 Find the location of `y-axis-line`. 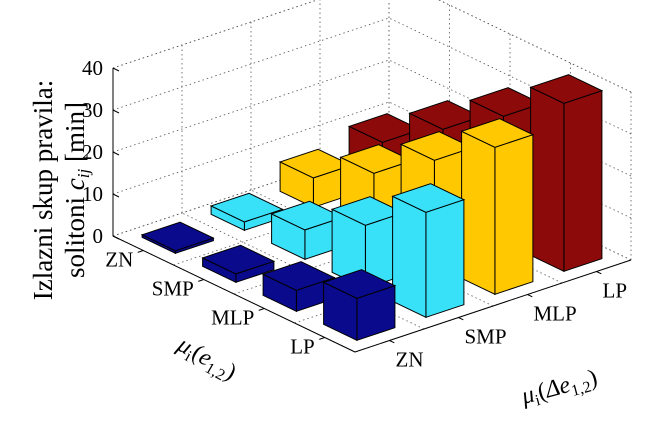

y-axis-line is located at coordinates (493, 306).